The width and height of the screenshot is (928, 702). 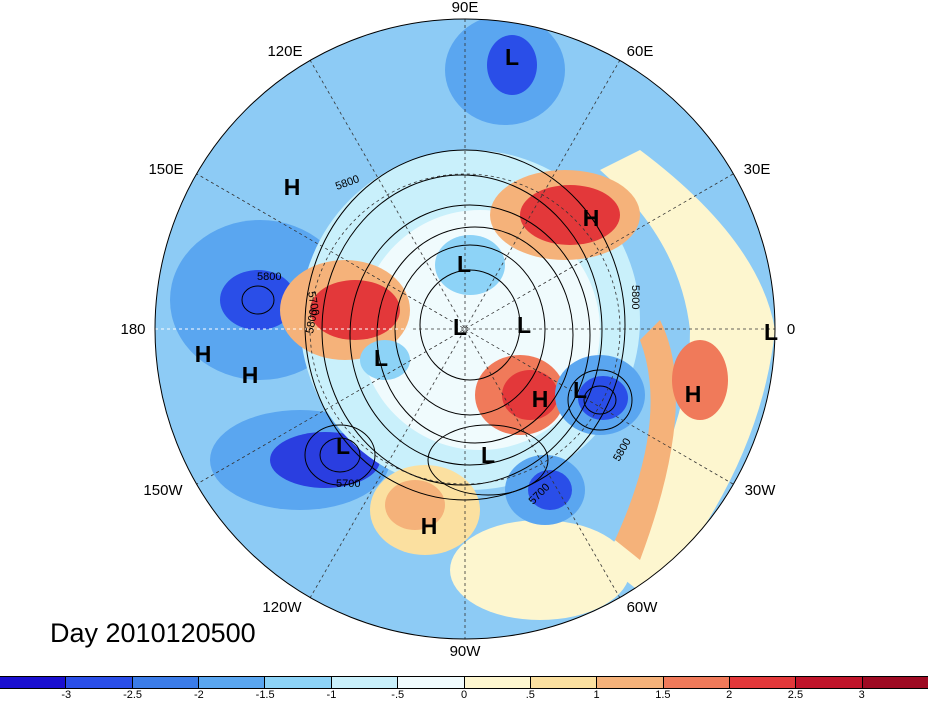 I want to click on colorbar-tick-label: -.5, so click(x=398, y=695).